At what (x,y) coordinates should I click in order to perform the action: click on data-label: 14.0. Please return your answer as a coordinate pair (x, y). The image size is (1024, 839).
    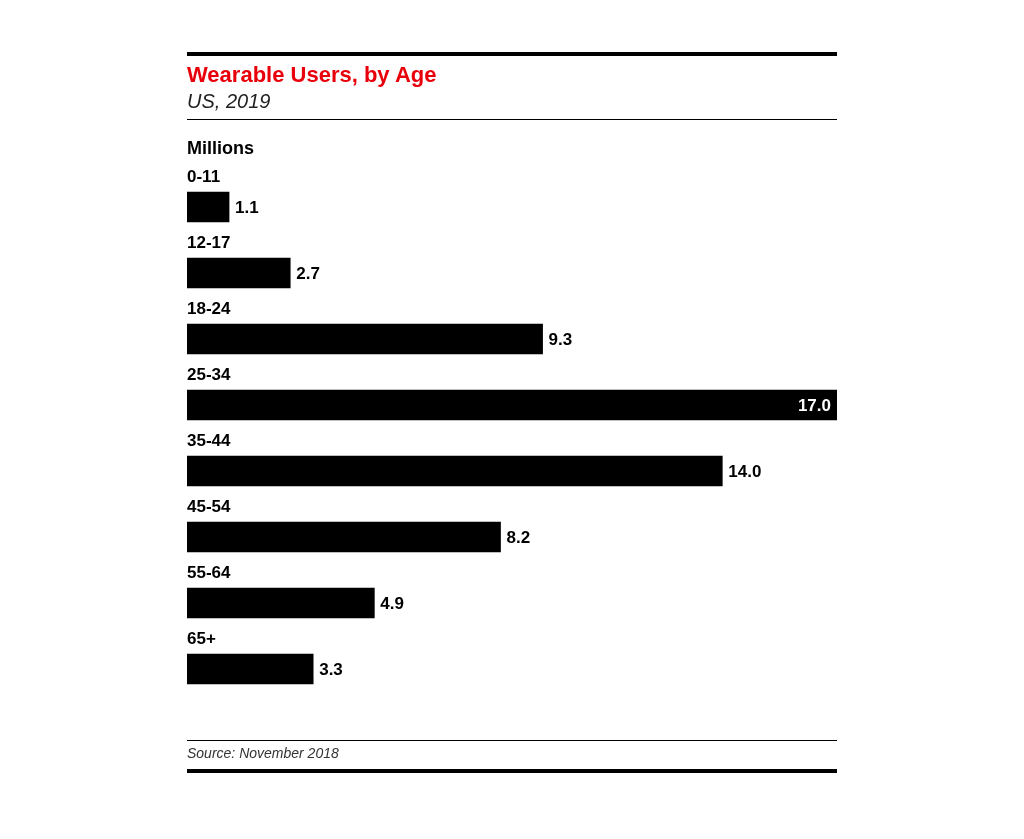
    Looking at the image, I should click on (745, 471).